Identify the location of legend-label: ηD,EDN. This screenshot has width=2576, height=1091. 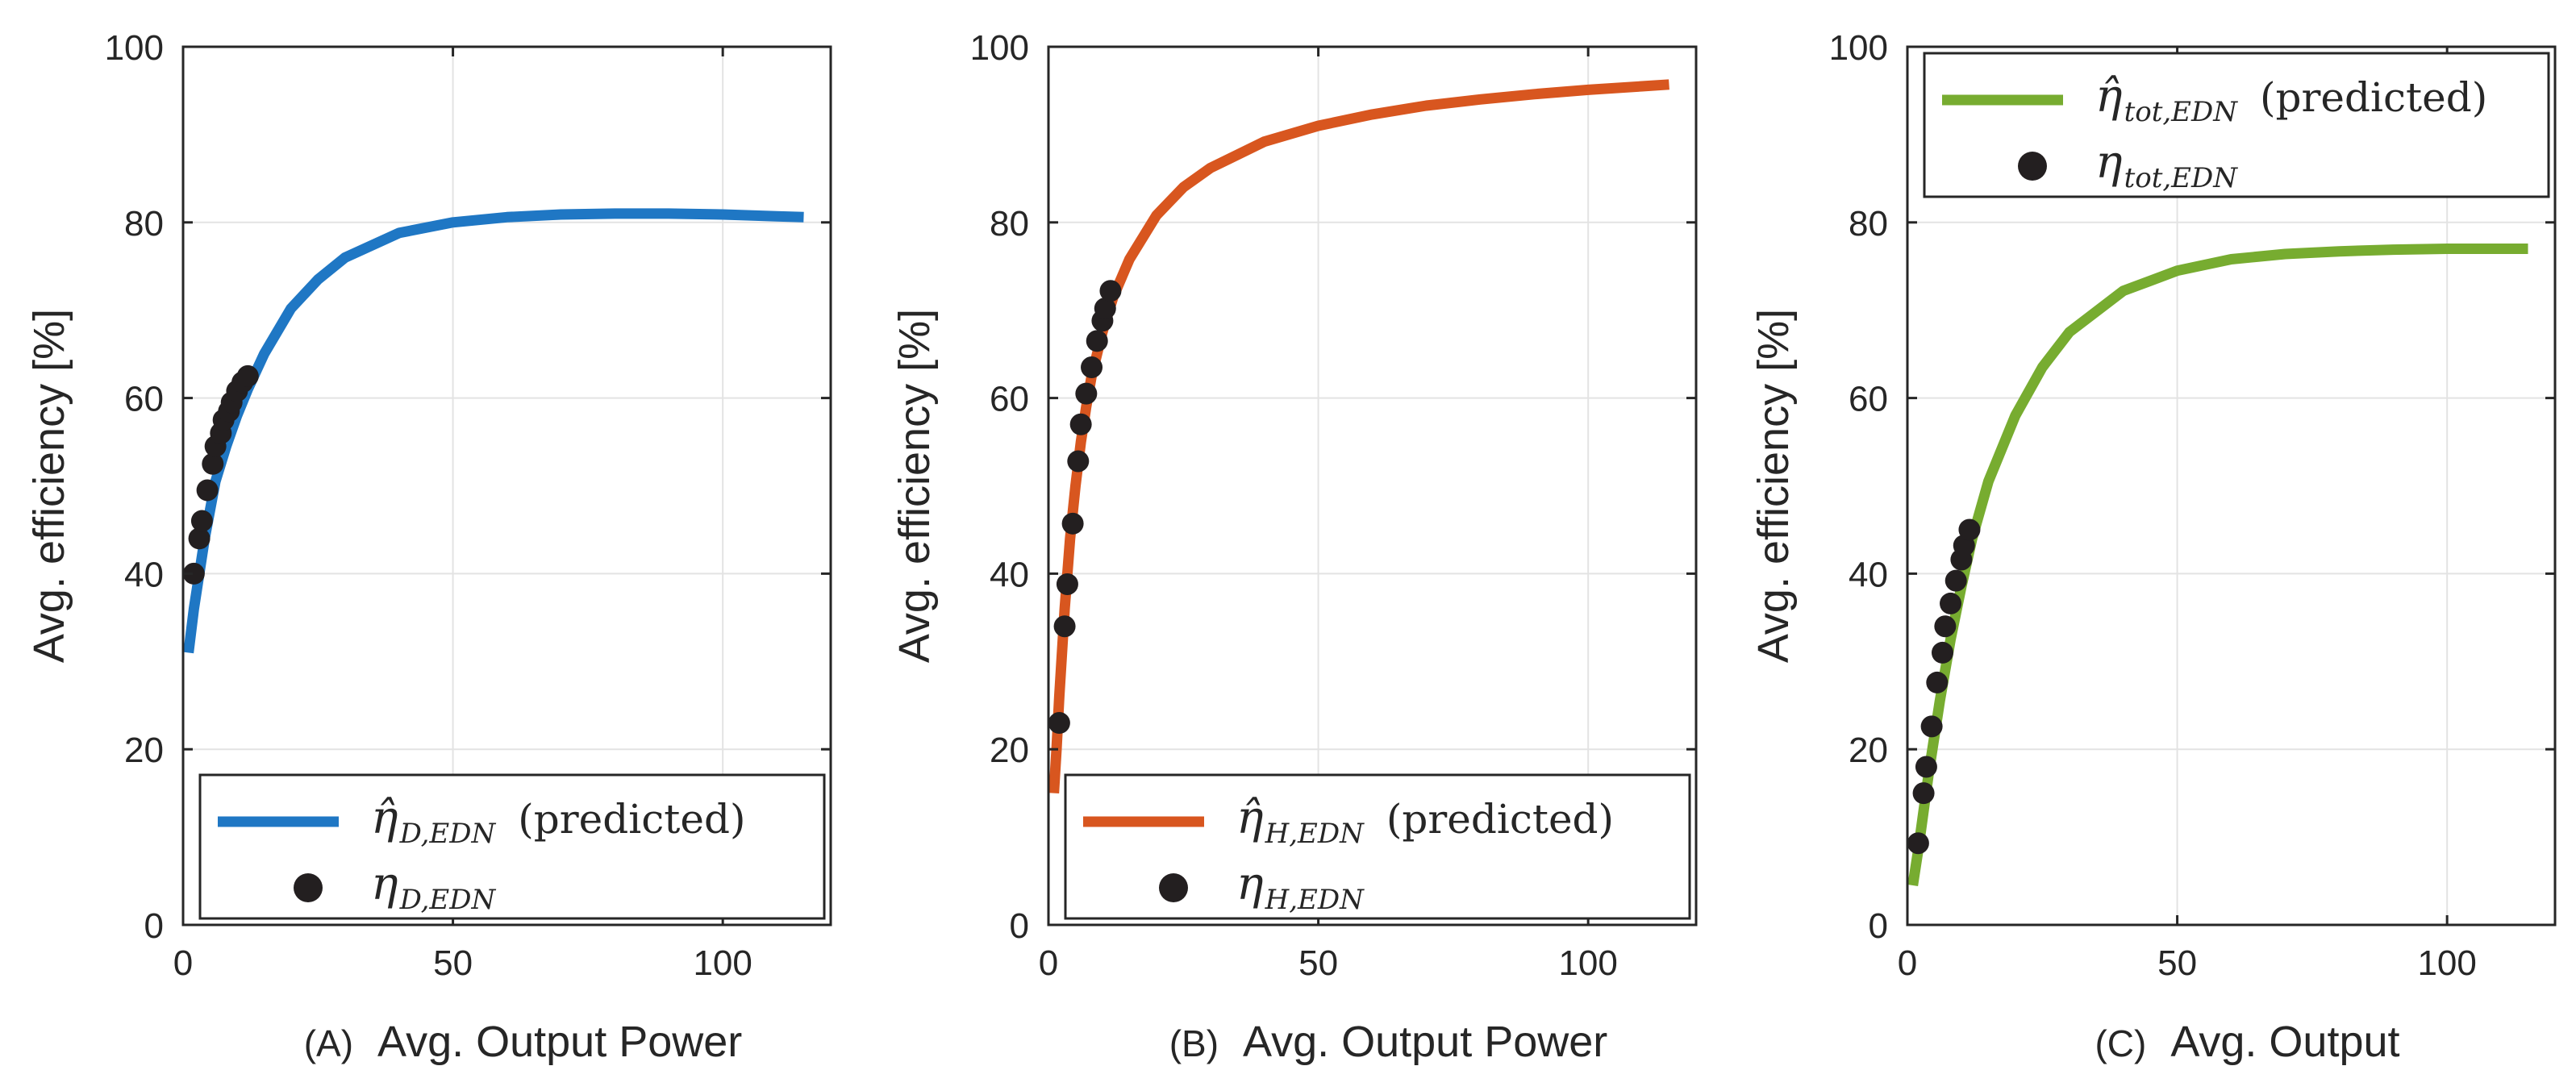
(433, 887).